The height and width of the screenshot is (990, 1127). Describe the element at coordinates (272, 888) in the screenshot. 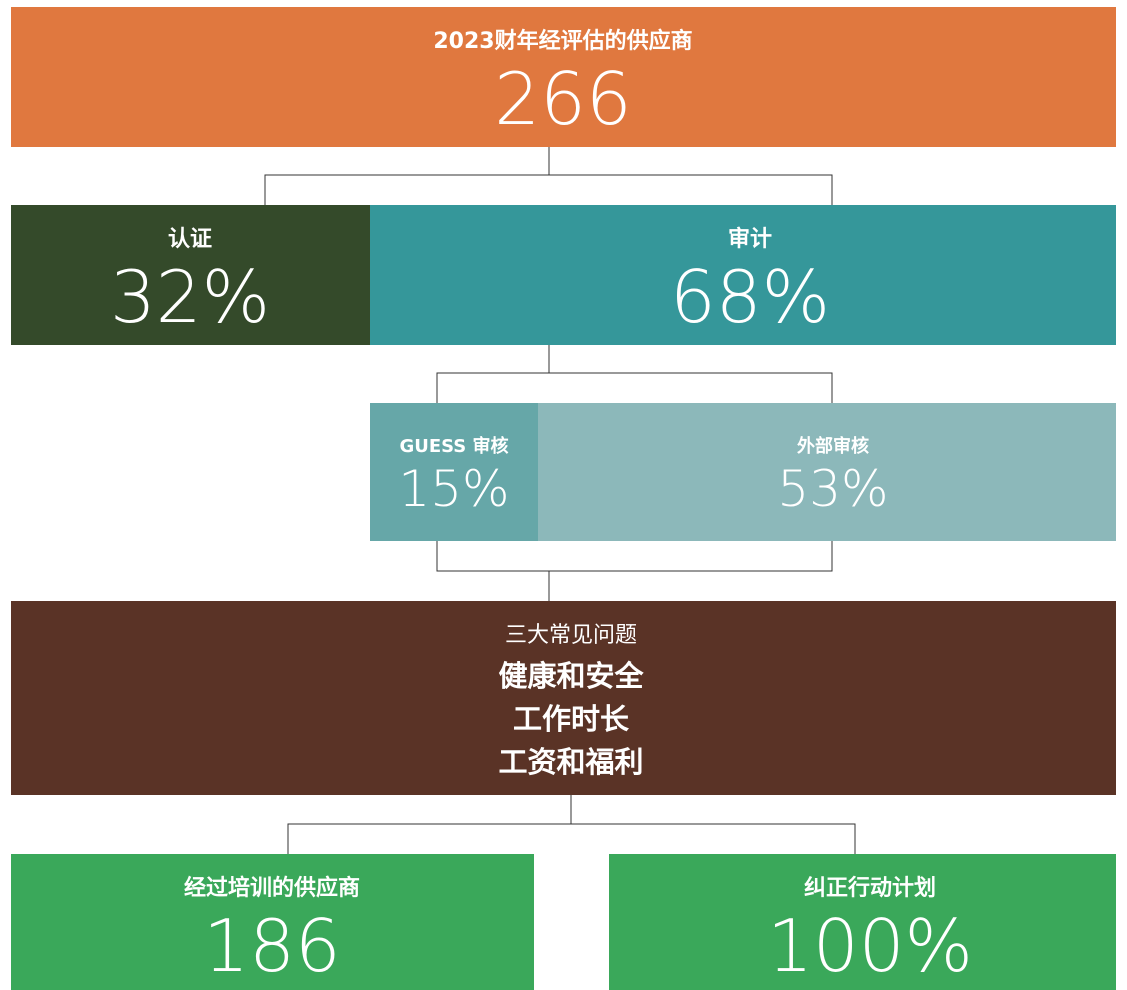

I see `trained-label: 经过培训的供应商` at that location.